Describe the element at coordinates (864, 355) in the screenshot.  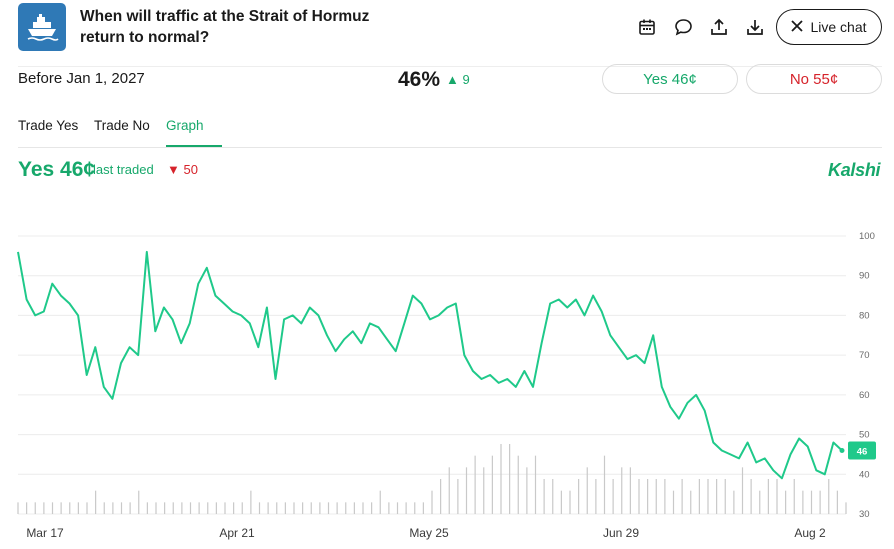
I see `y-tick-label: 70` at that location.